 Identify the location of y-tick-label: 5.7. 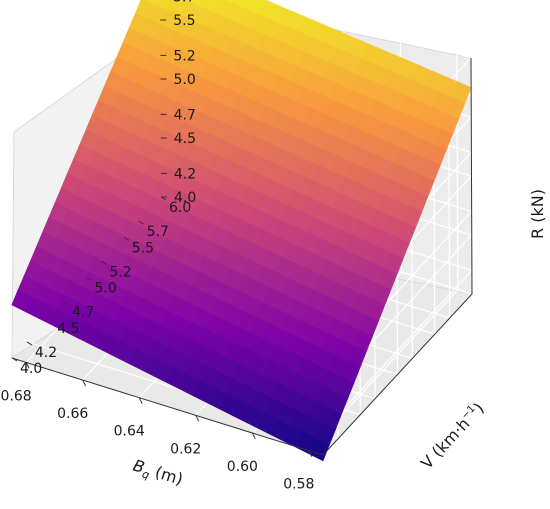
(158, 232).